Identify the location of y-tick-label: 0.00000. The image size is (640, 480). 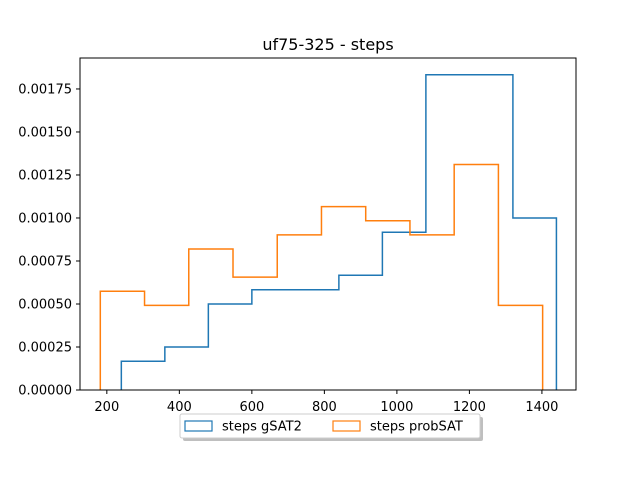
(45, 391).